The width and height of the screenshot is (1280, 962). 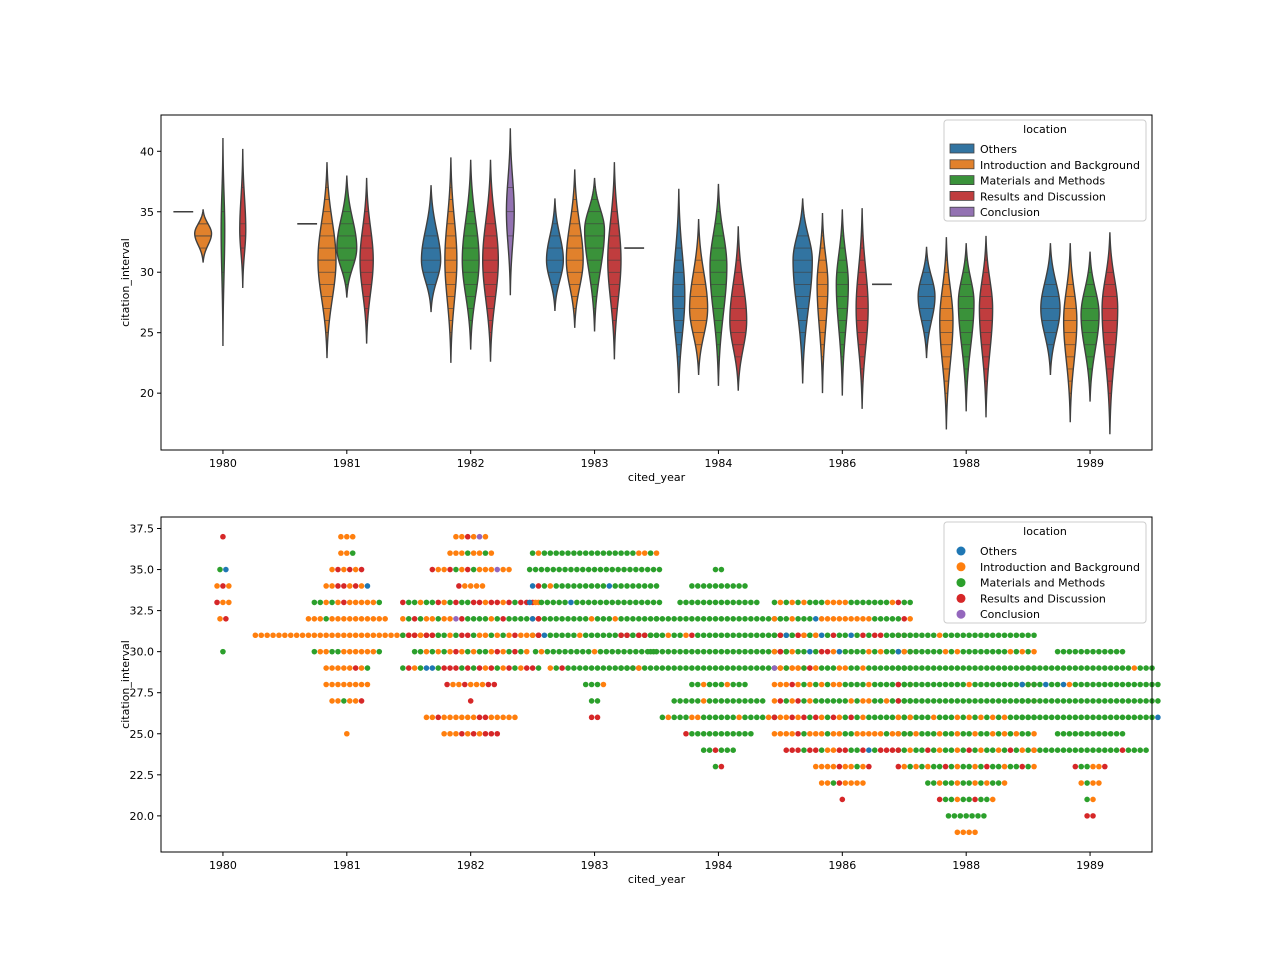 I want to click on violin-group-1986, so click(x=842, y=303).